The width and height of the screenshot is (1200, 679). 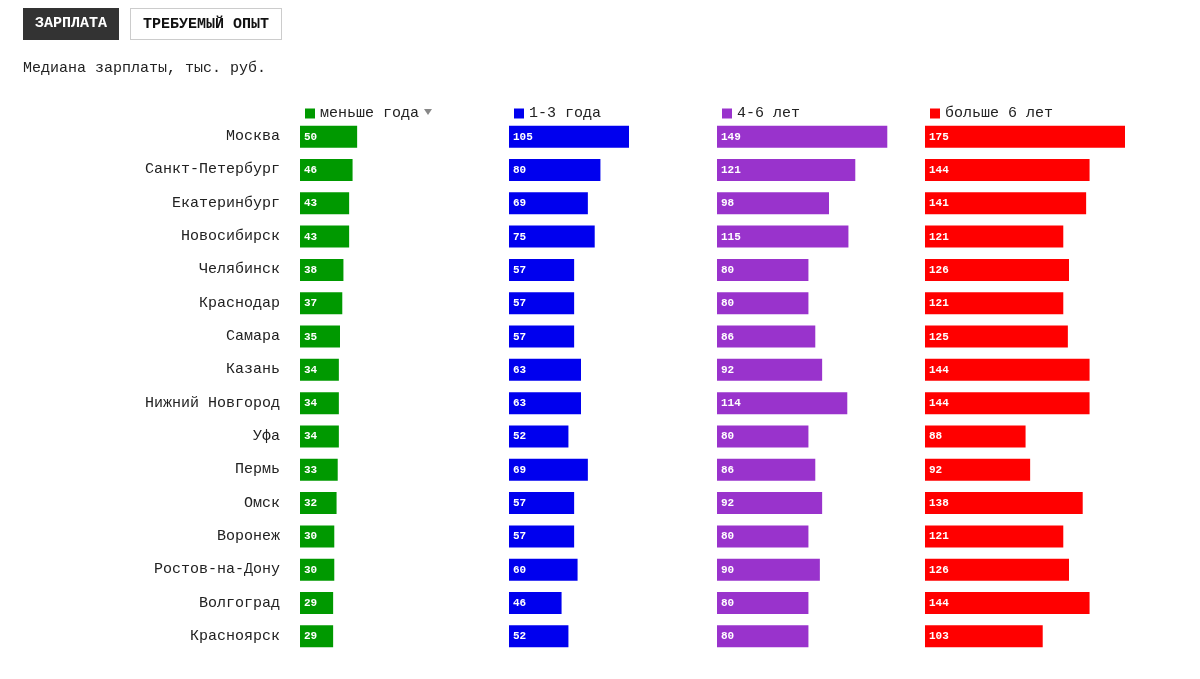 What do you see at coordinates (311, 469) in the screenshot?
I see `data-label: 33` at bounding box center [311, 469].